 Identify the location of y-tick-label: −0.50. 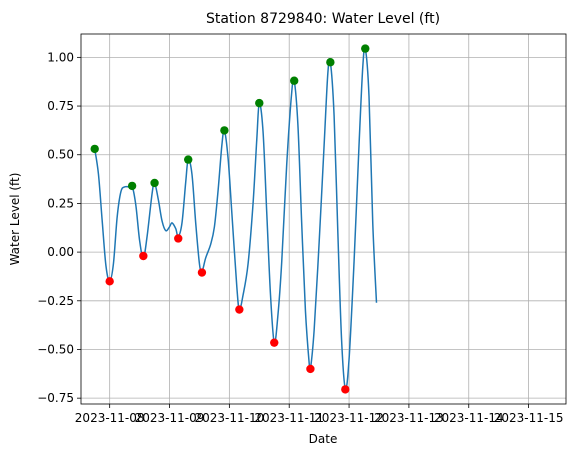
(55, 349).